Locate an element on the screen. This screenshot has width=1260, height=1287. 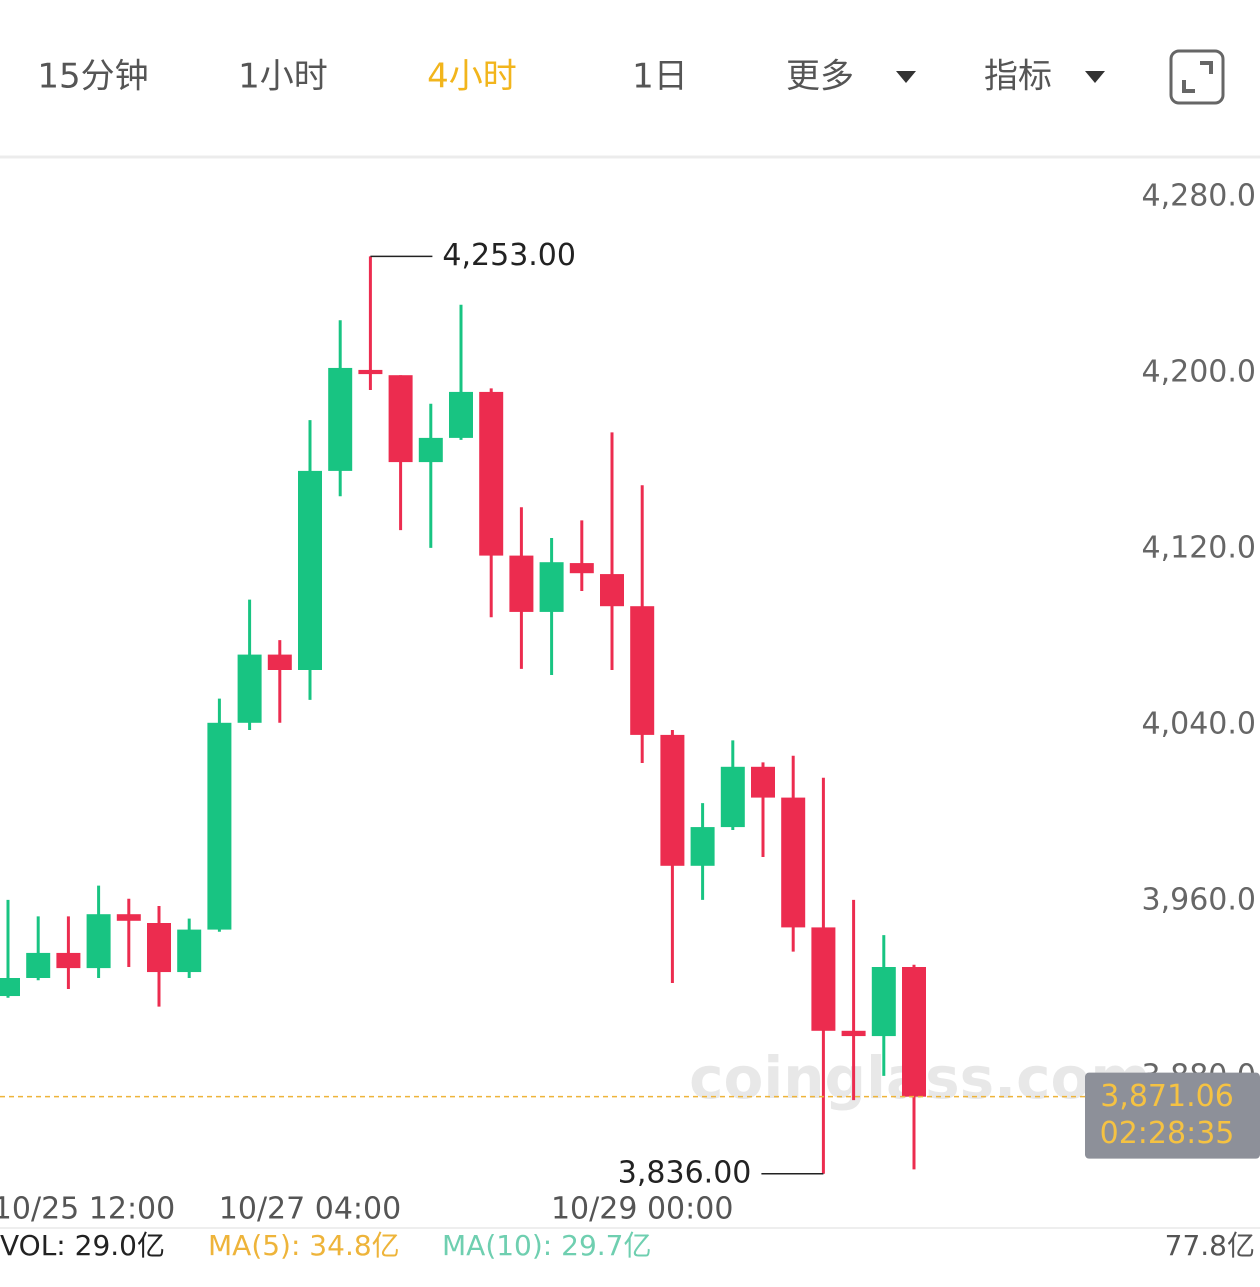
y-tick-label: 3,960.0 is located at coordinates (1198, 900).